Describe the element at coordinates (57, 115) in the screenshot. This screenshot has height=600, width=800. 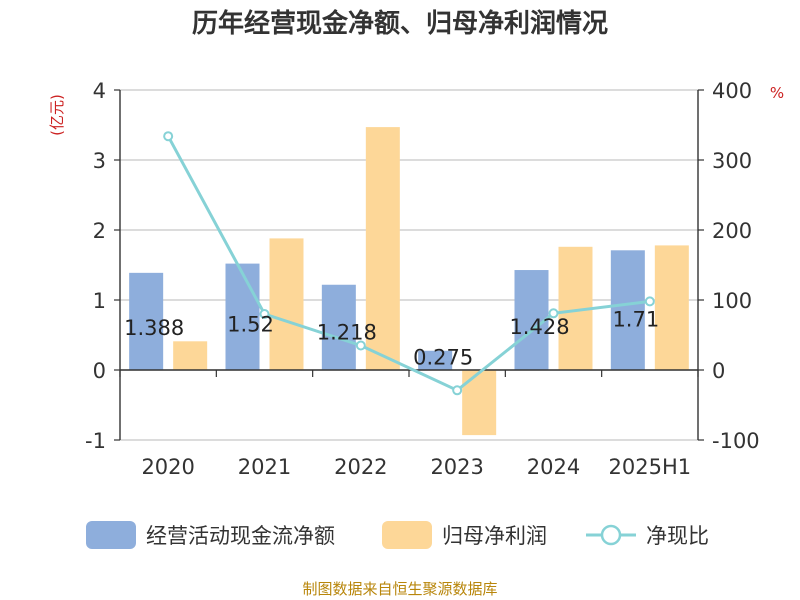
I see `left-axis-unit: (亿元)` at that location.